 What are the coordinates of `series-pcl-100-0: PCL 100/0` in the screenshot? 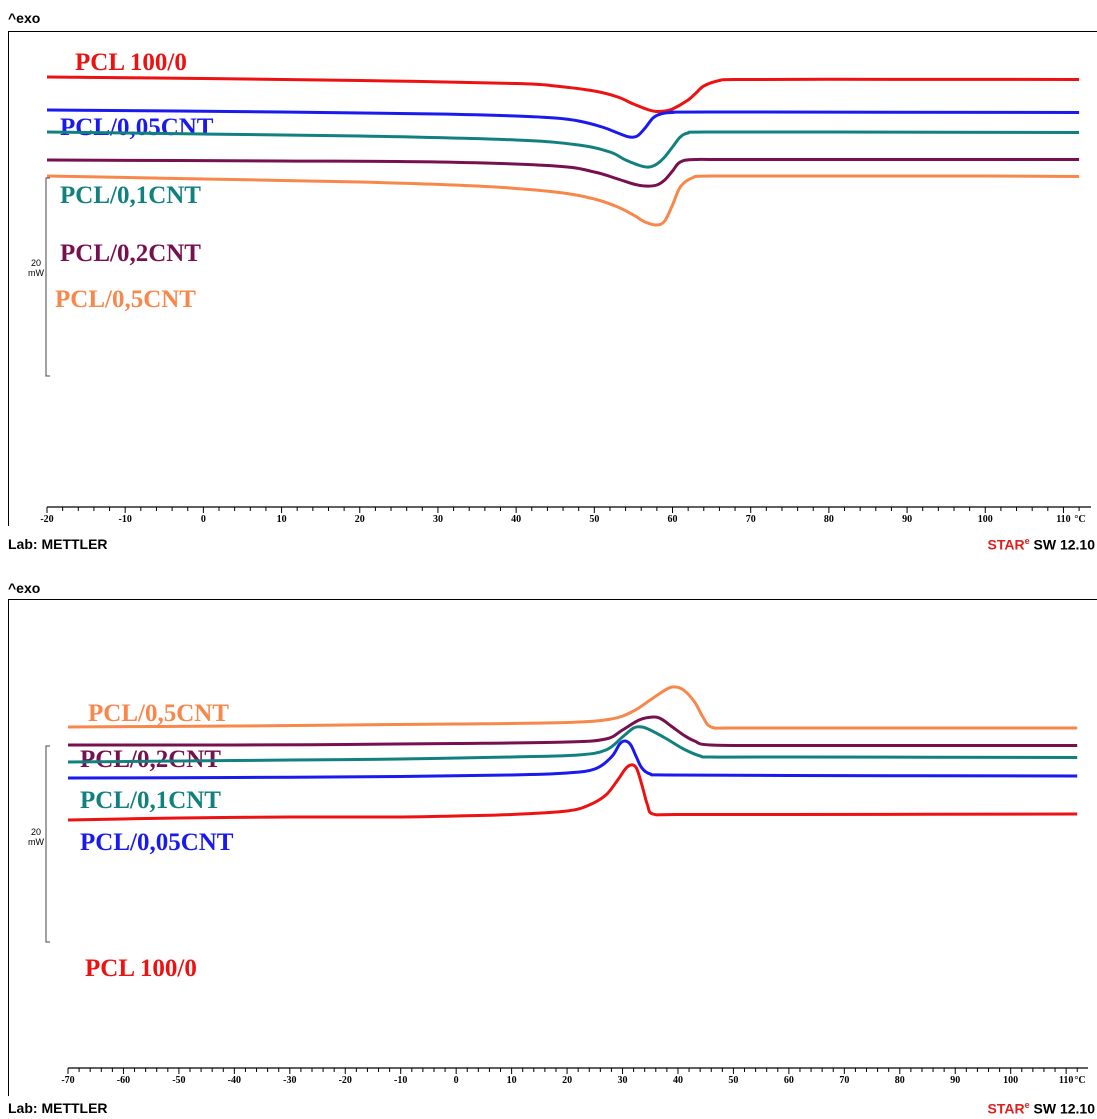 It's located at (563, 81).